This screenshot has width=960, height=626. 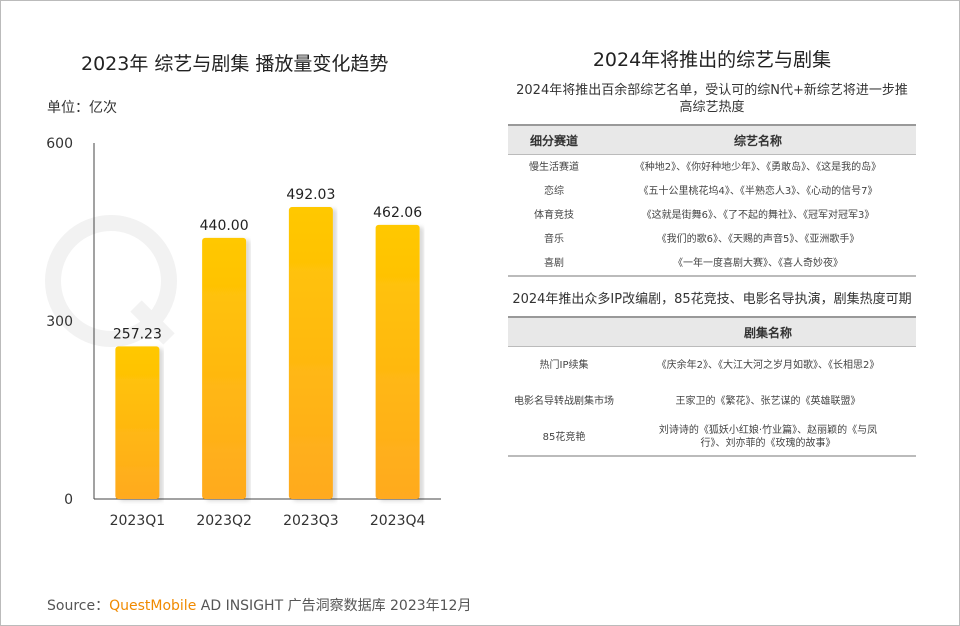 I want to click on name-cell: 《种地2》、《你好种地少年》、《勇敢岛》、《这是我的岛》, so click(x=758, y=167).